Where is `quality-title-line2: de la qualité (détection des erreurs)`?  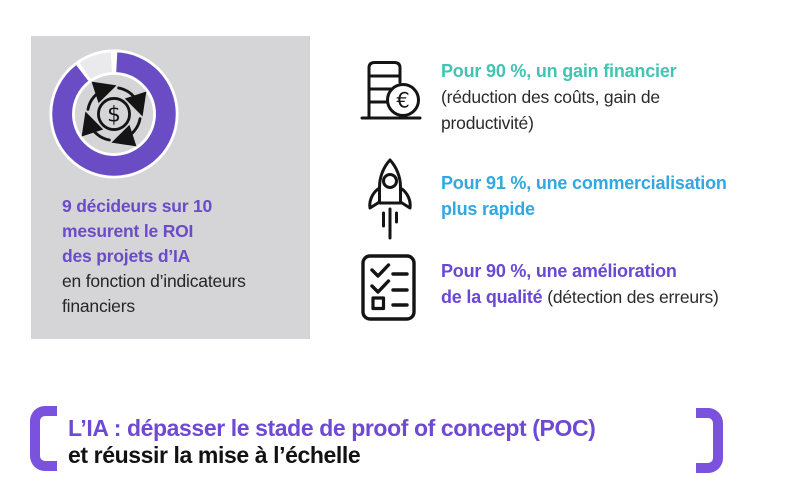 quality-title-line2: de la qualité (détection des erreurs) is located at coordinates (580, 297).